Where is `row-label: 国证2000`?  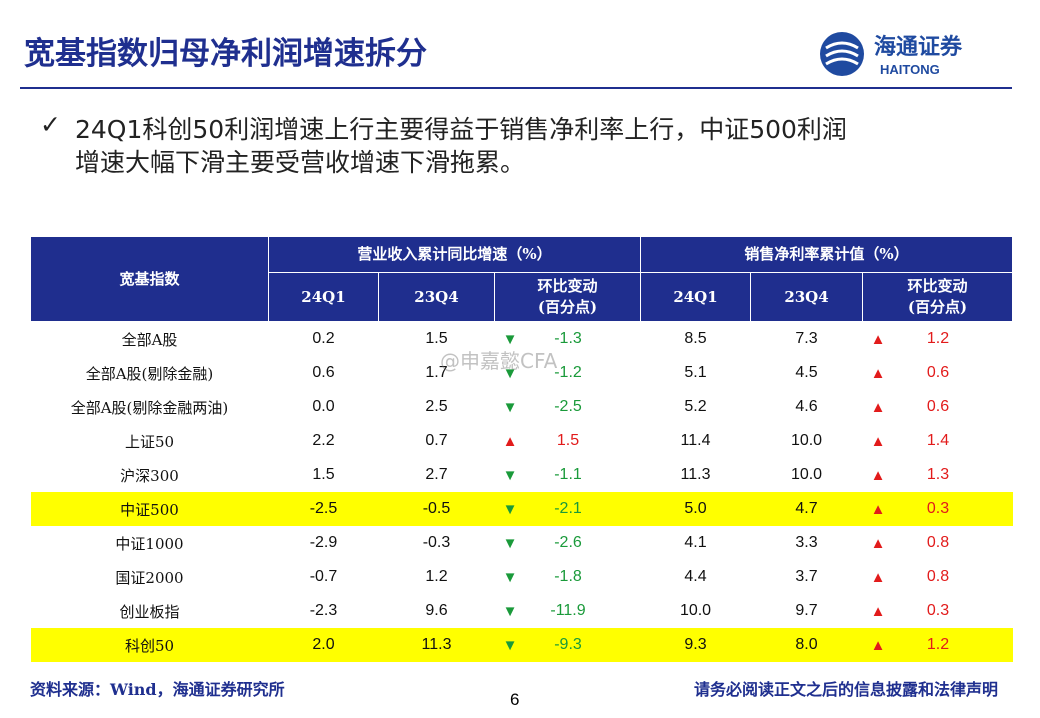 row-label: 国证2000 is located at coordinates (149, 577).